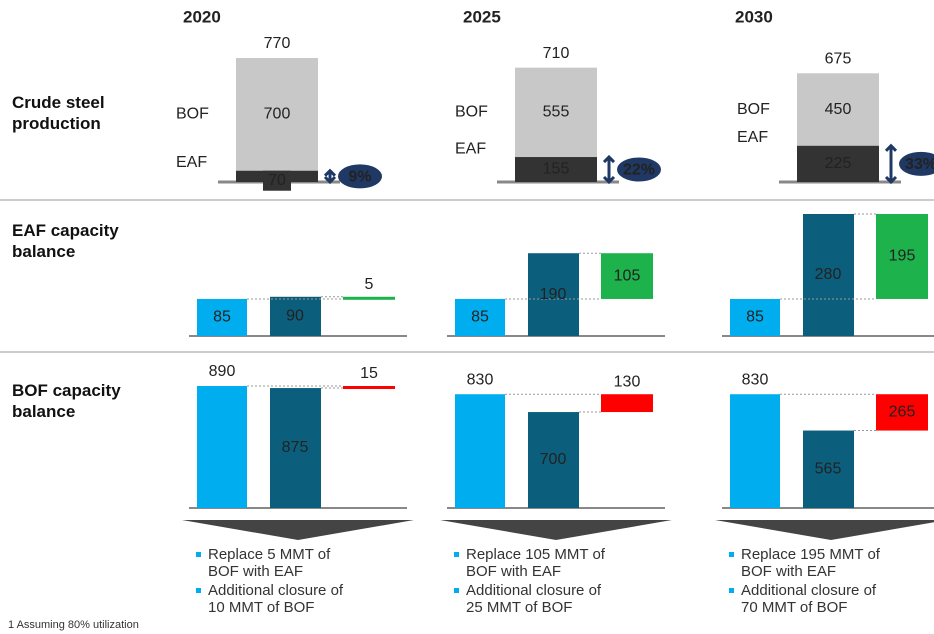  What do you see at coordinates (277, 563) in the screenshot?
I see `note-item: Replace 5 MMT of BOF with EAF` at bounding box center [277, 563].